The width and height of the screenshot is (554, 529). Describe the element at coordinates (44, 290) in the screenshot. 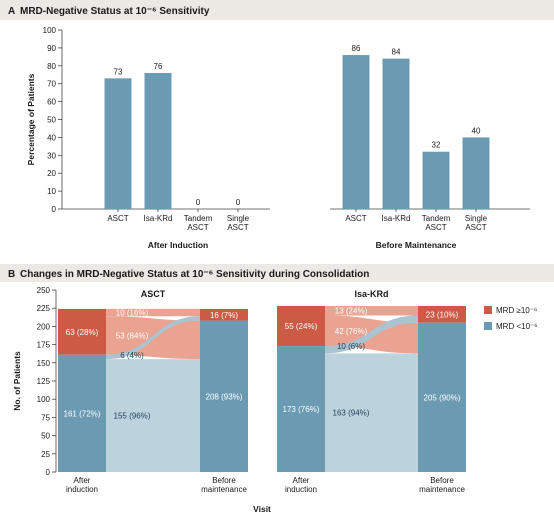

I see `y-tick-label: 250` at that location.